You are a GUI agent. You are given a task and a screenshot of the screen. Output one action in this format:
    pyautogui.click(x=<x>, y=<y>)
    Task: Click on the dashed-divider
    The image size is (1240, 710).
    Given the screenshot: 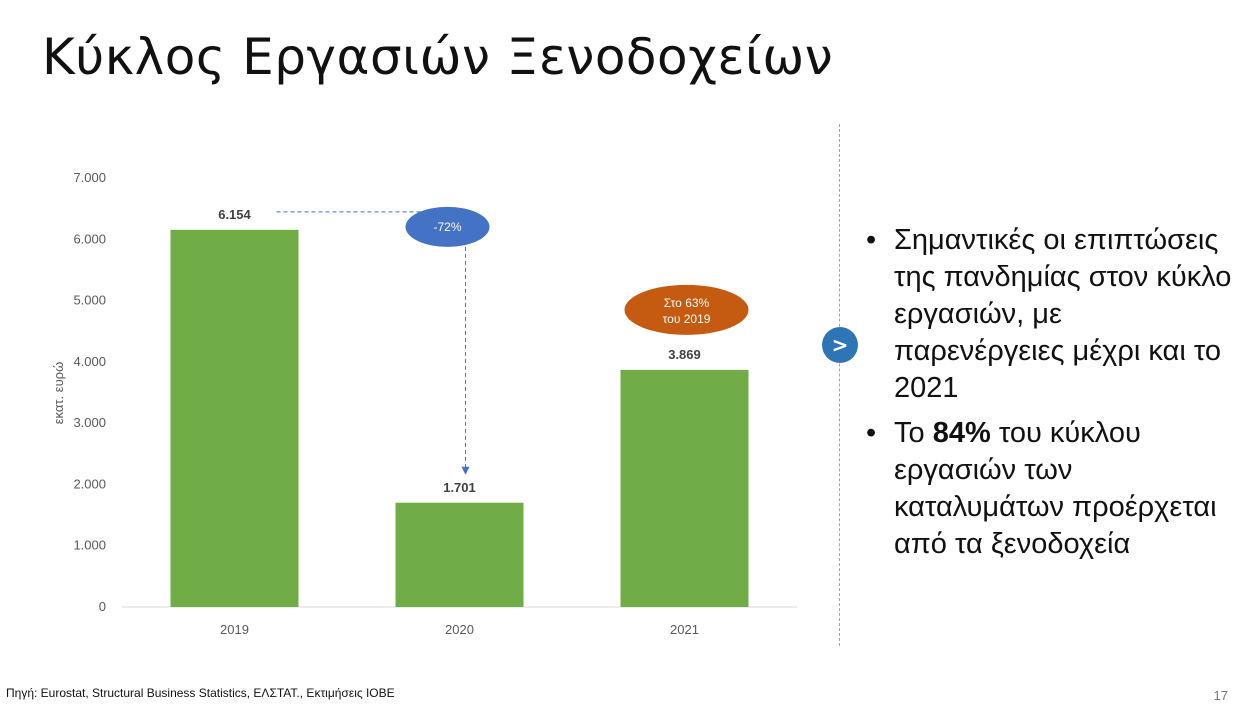 What is the action you would take?
    pyautogui.click(x=839, y=385)
    